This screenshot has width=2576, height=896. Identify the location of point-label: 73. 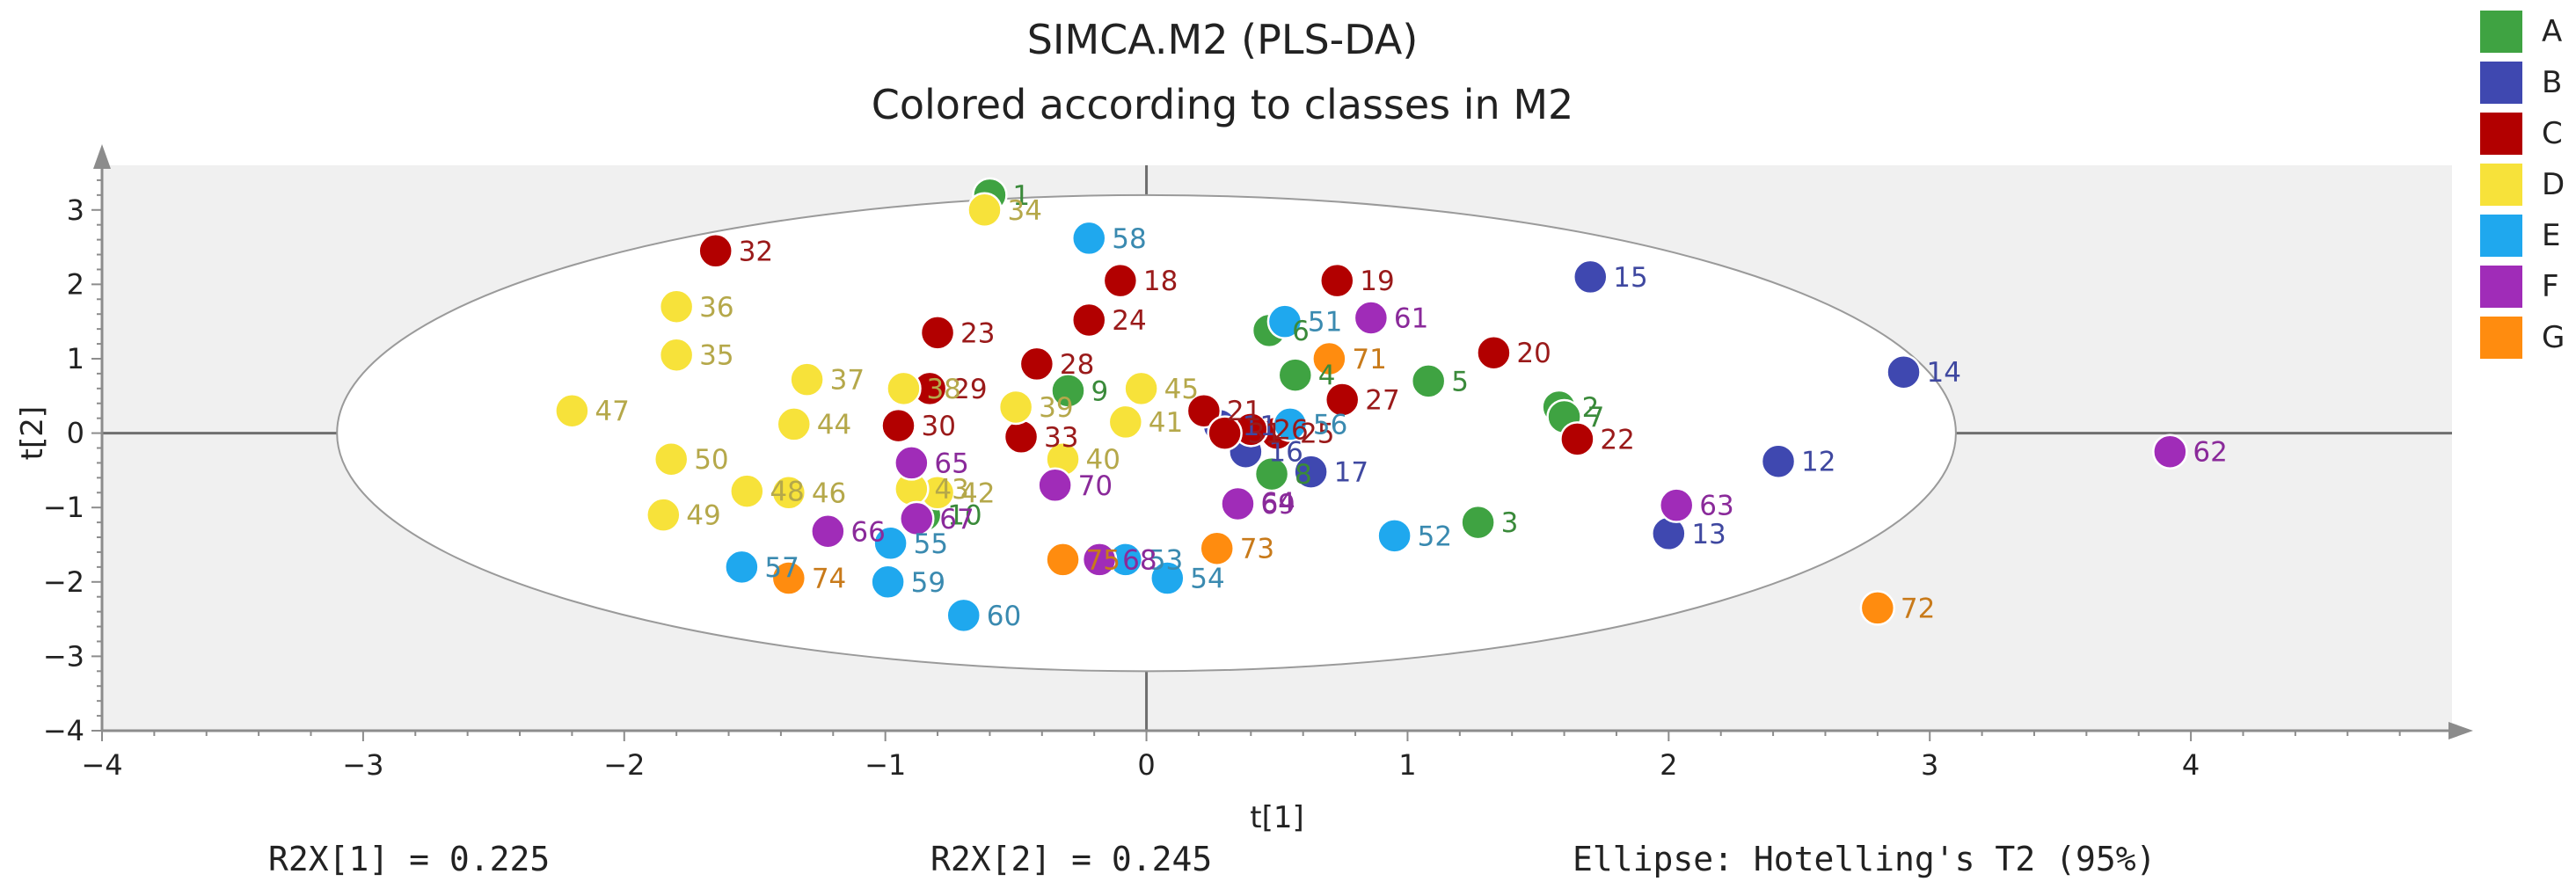
(1257, 549).